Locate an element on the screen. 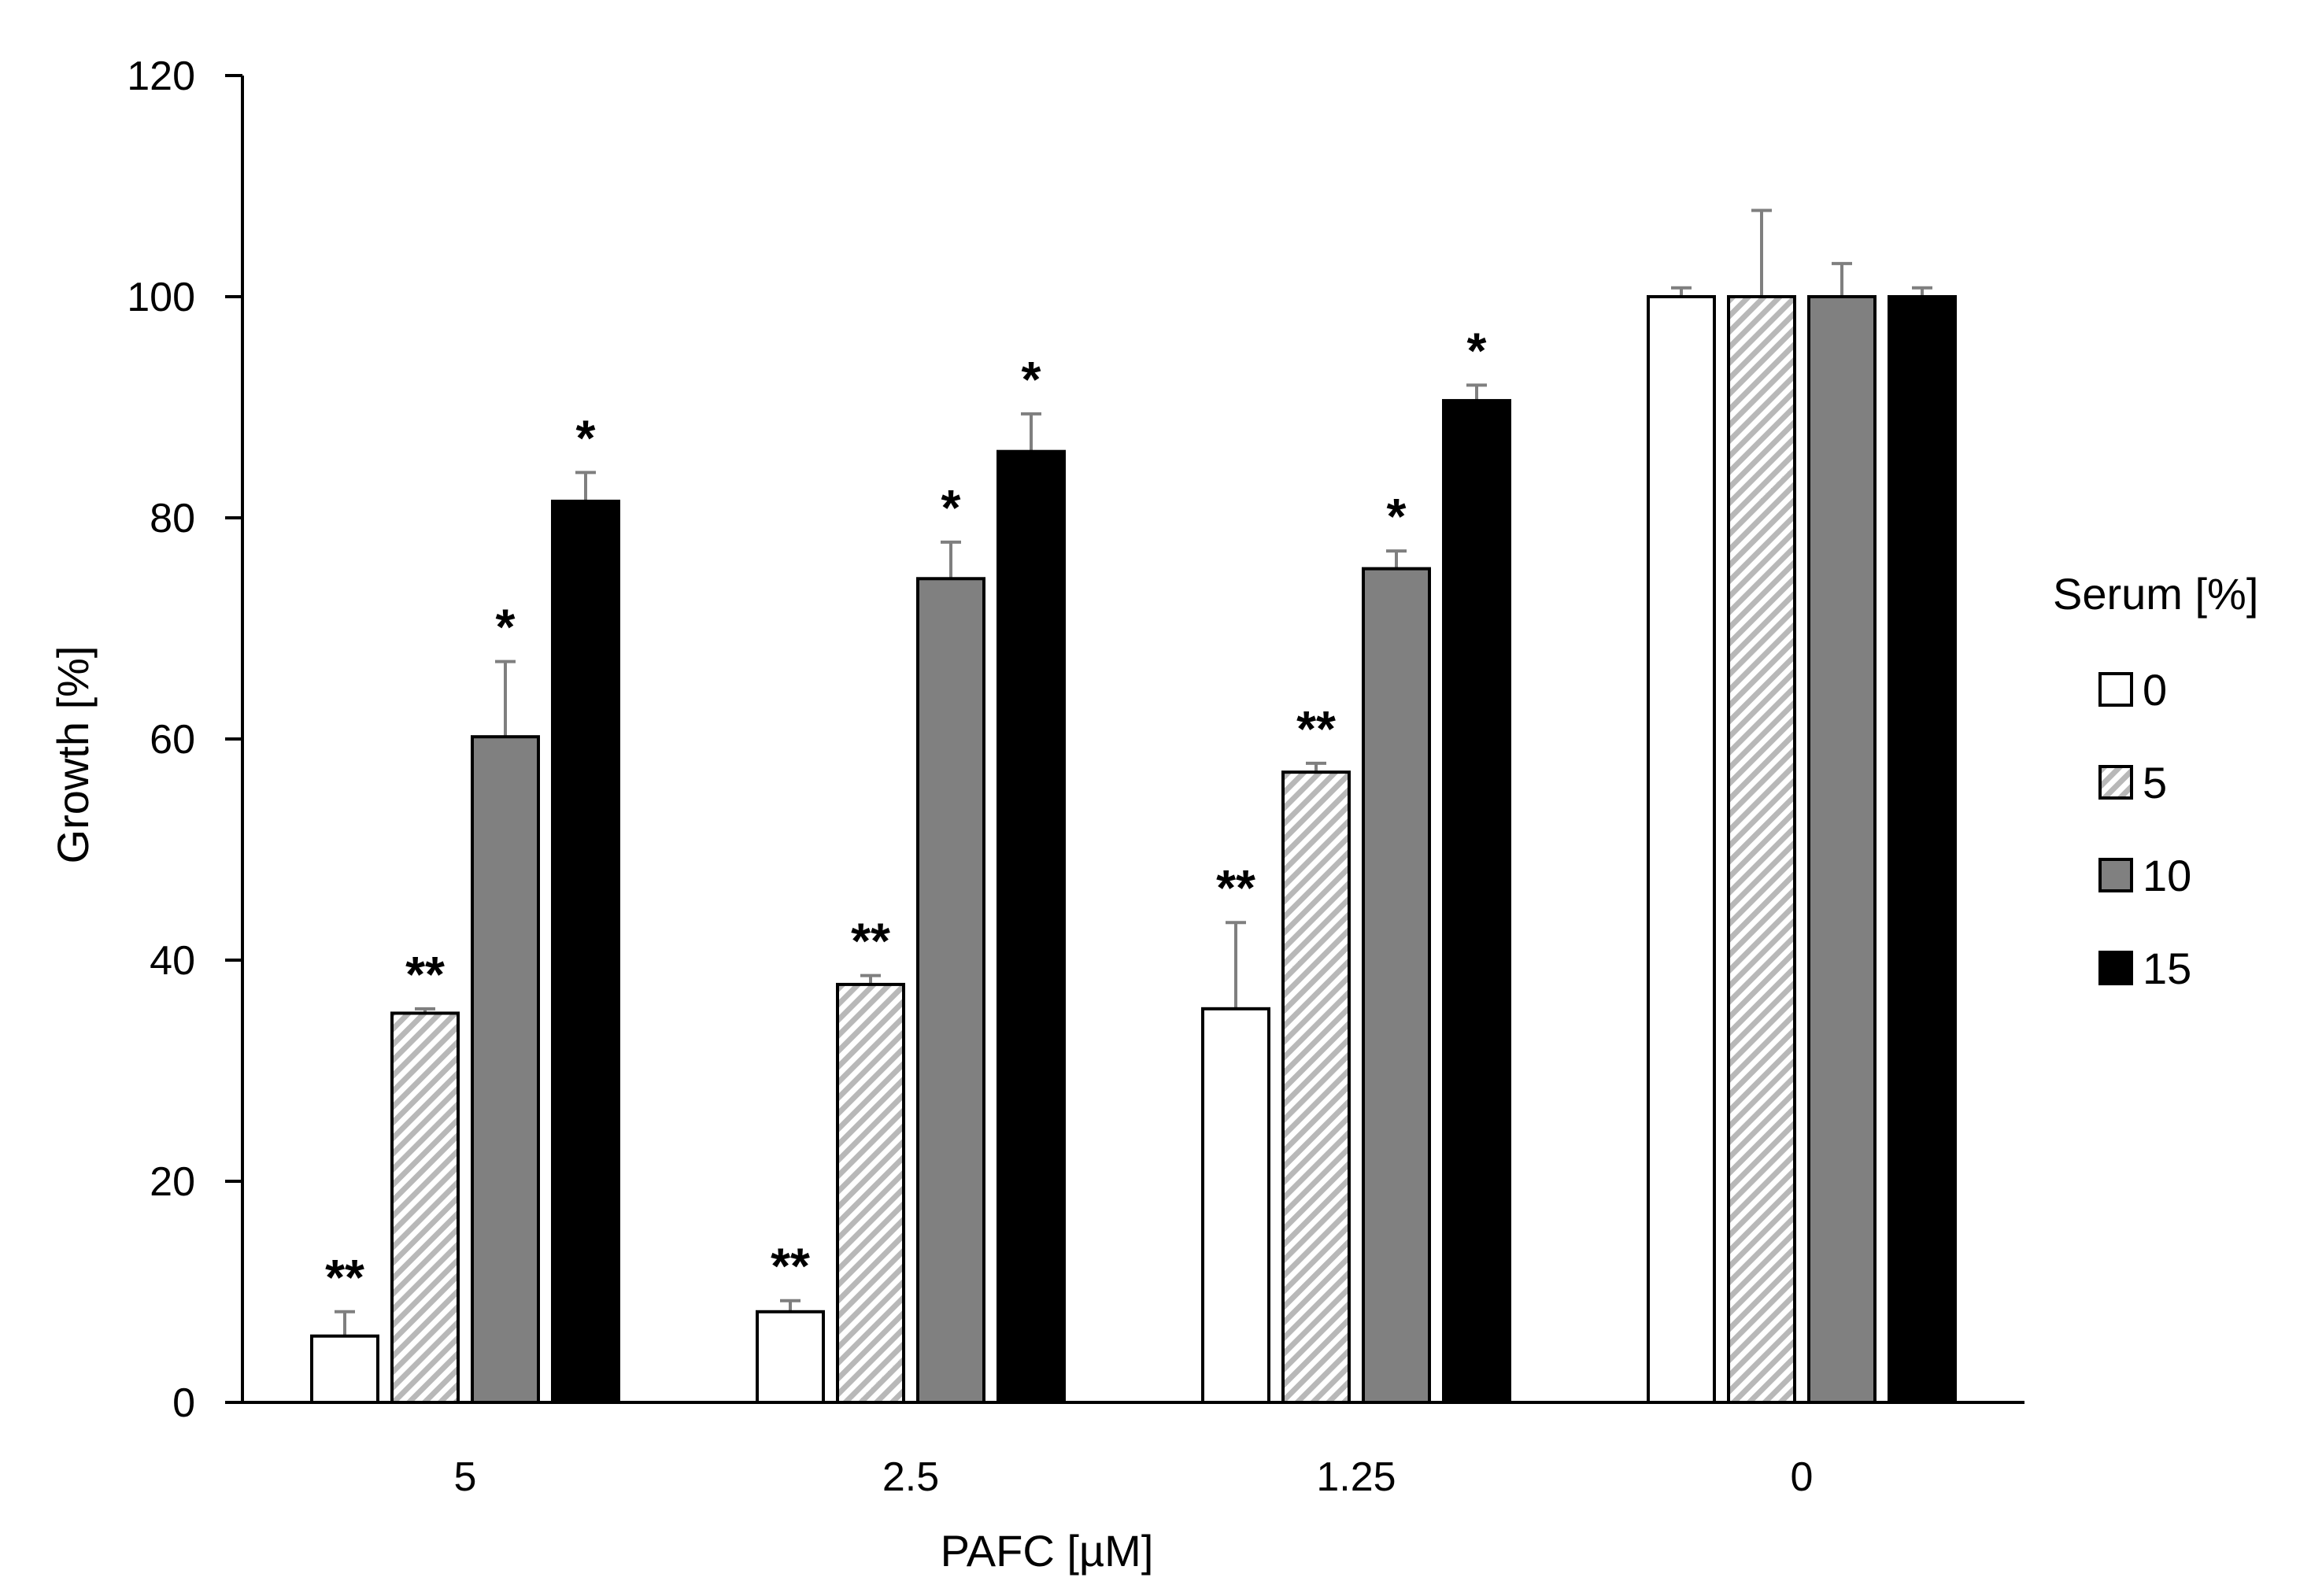 The image size is (2311, 1596). x-tick-label: 1.25 is located at coordinates (1356, 1477).